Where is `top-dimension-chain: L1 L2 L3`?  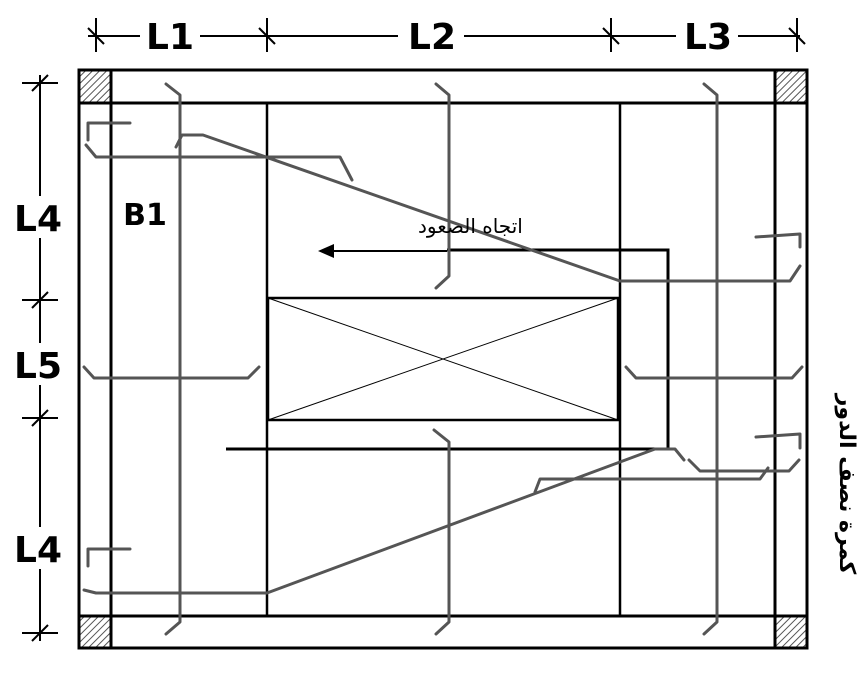 top-dimension-chain: L1 L2 L3 is located at coordinates (446, 36).